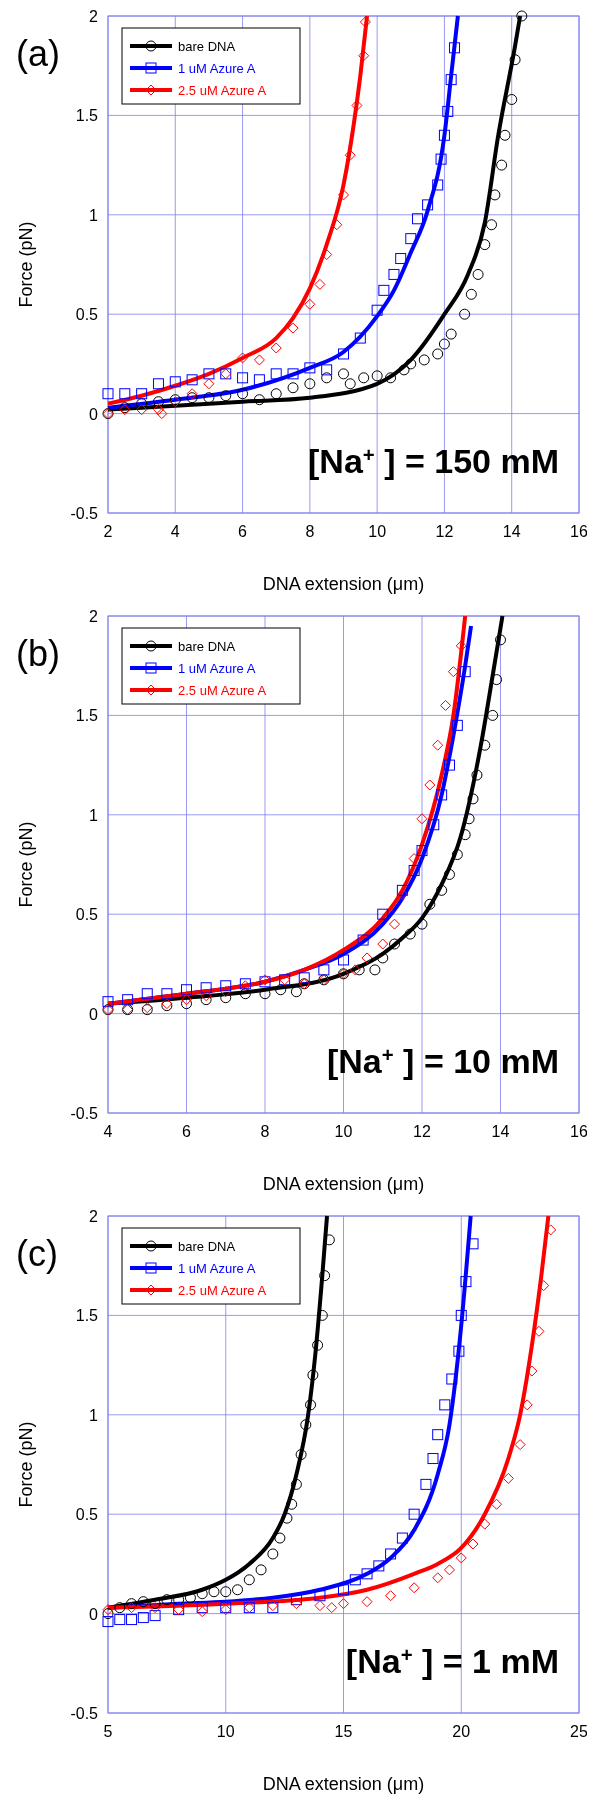 The width and height of the screenshot is (595, 1804). I want to click on text: (c), so click(37, 1253).